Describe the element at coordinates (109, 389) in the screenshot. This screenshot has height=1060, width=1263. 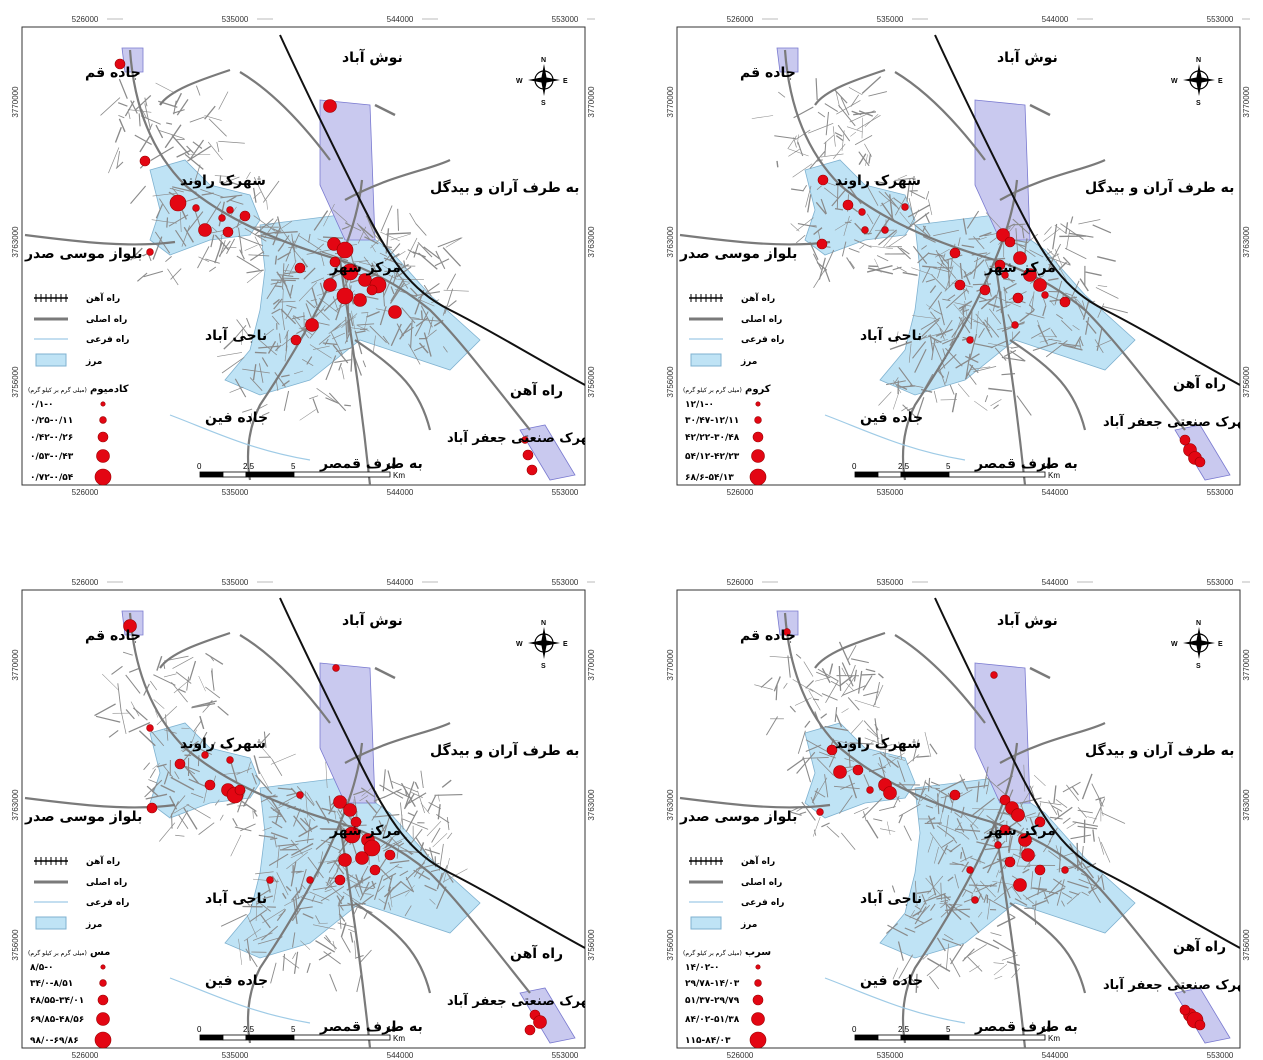
I see `legend-element-title: کادمیوم` at that location.